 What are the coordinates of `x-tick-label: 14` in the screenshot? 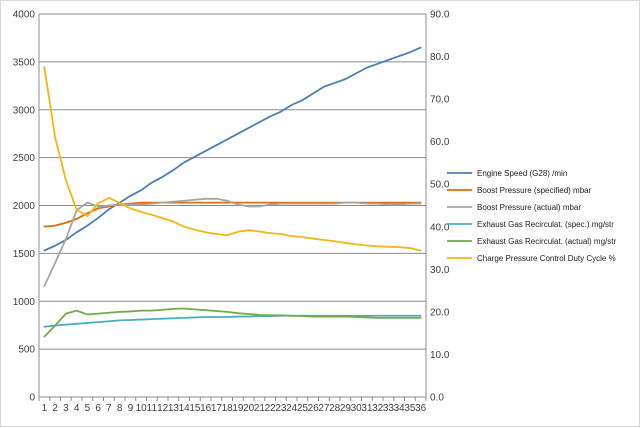 It's located at (185, 408).